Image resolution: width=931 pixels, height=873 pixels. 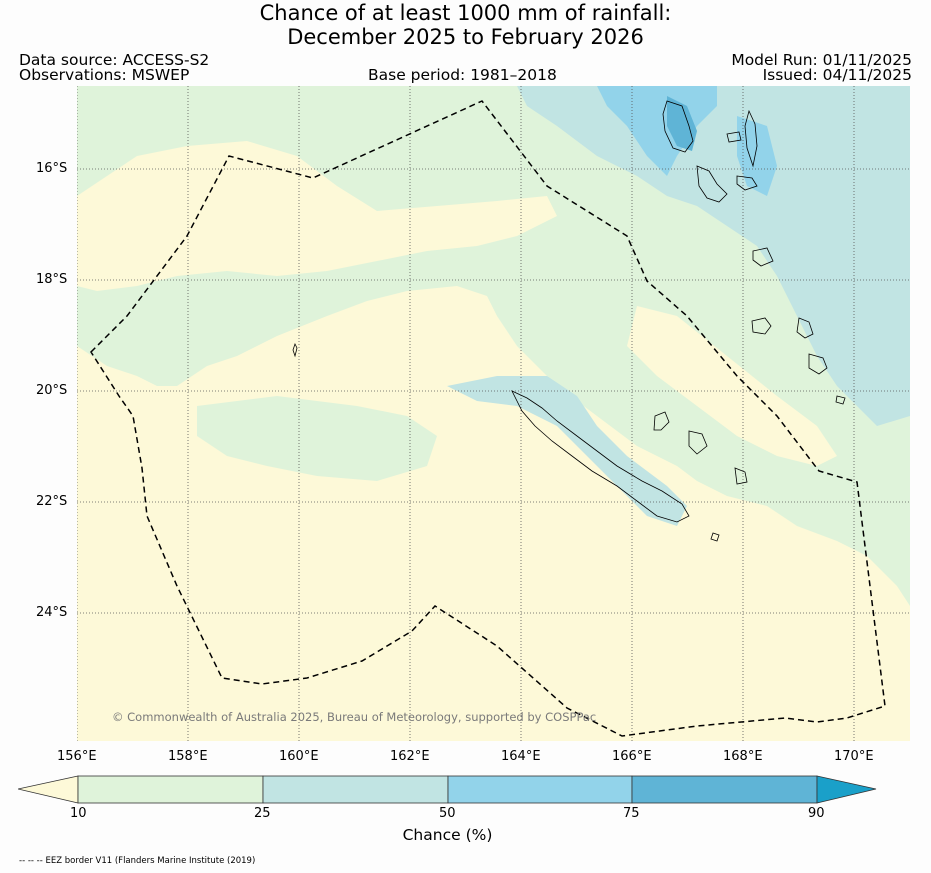 What do you see at coordinates (447, 813) in the screenshot?
I see `colorbar-tick-50: 50` at bounding box center [447, 813].